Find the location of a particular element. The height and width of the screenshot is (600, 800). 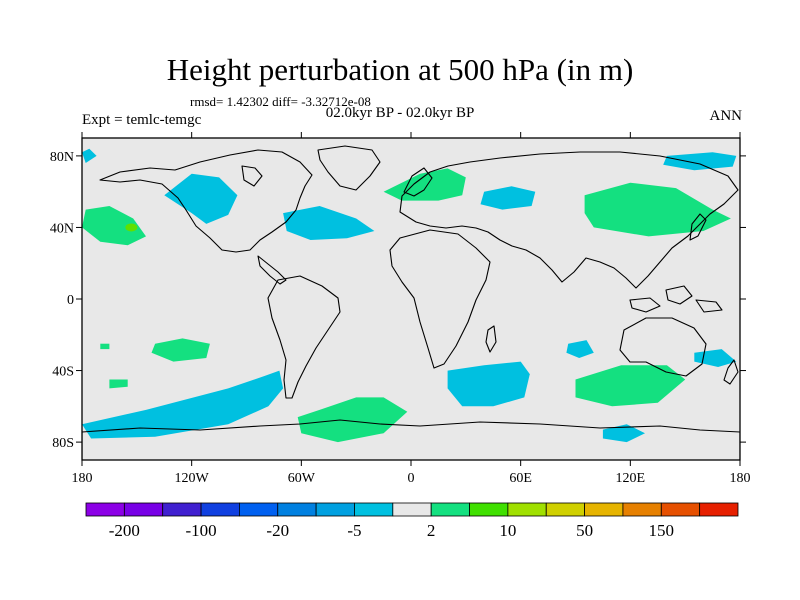

colorbar-label: -200 is located at coordinates (124, 530).